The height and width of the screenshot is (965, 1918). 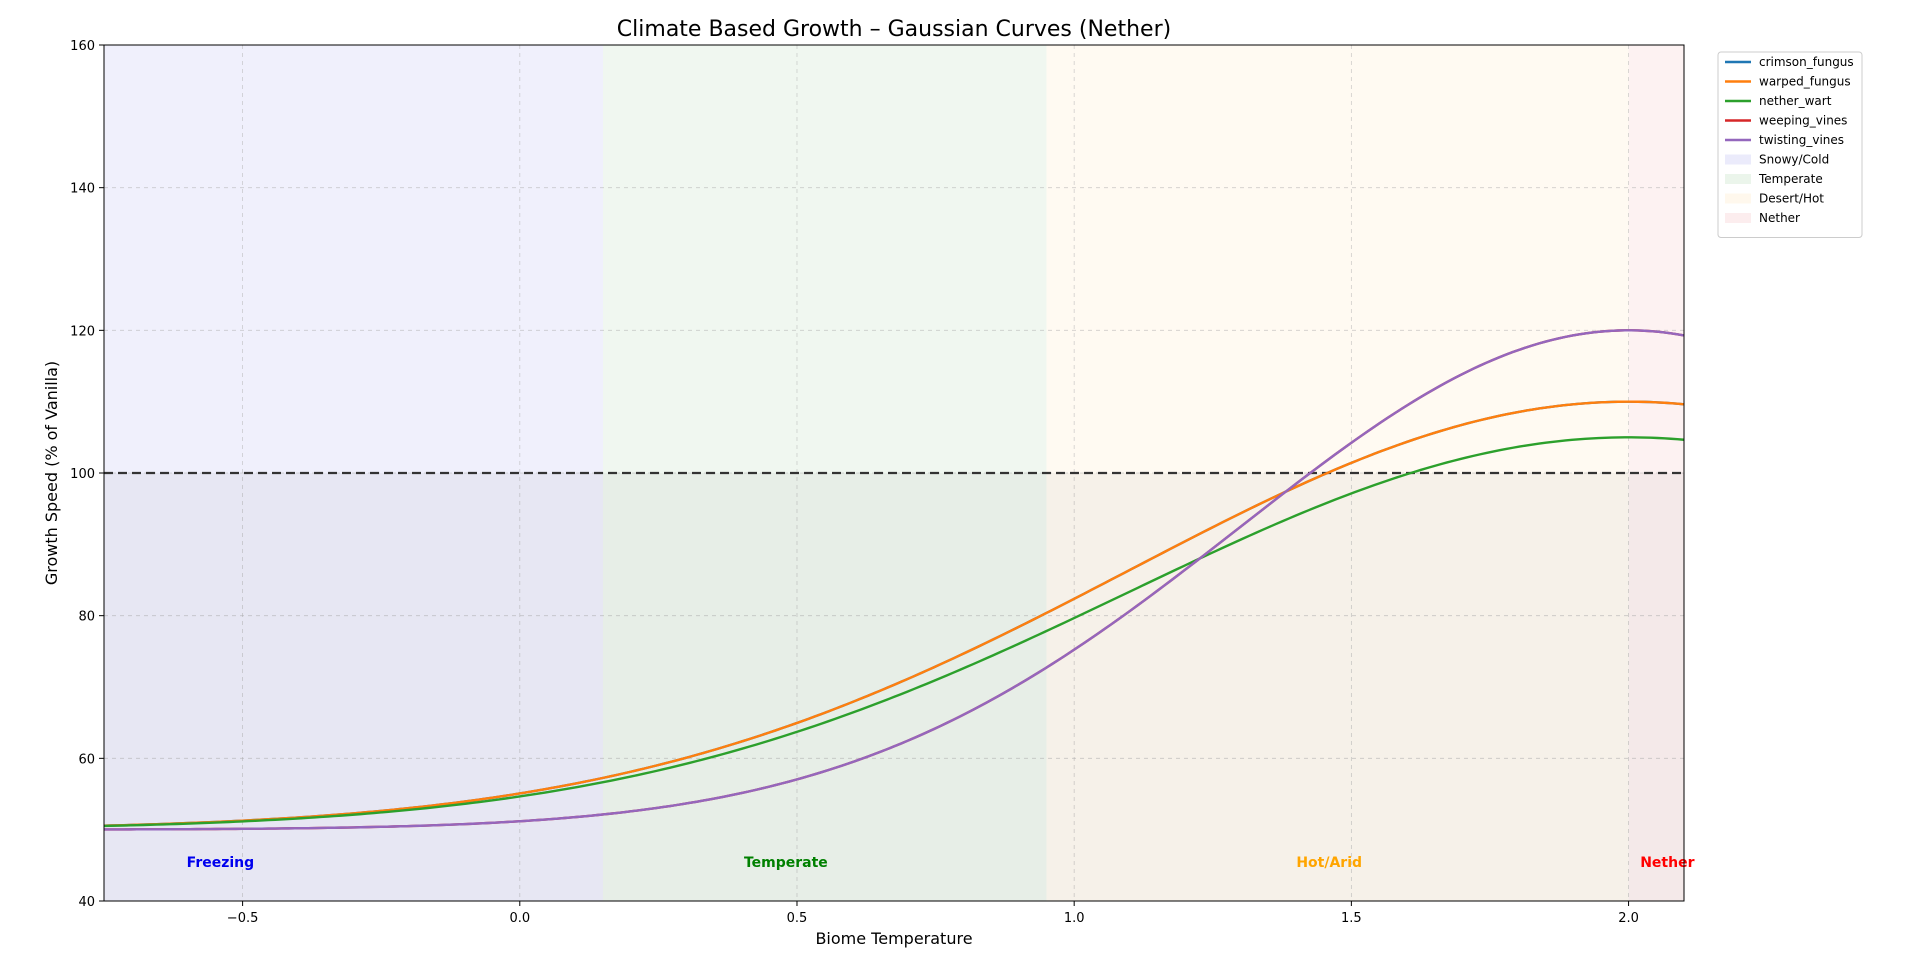 I want to click on region-labels: Freezing Temperate Hot/Arid Nether, so click(x=941, y=863).